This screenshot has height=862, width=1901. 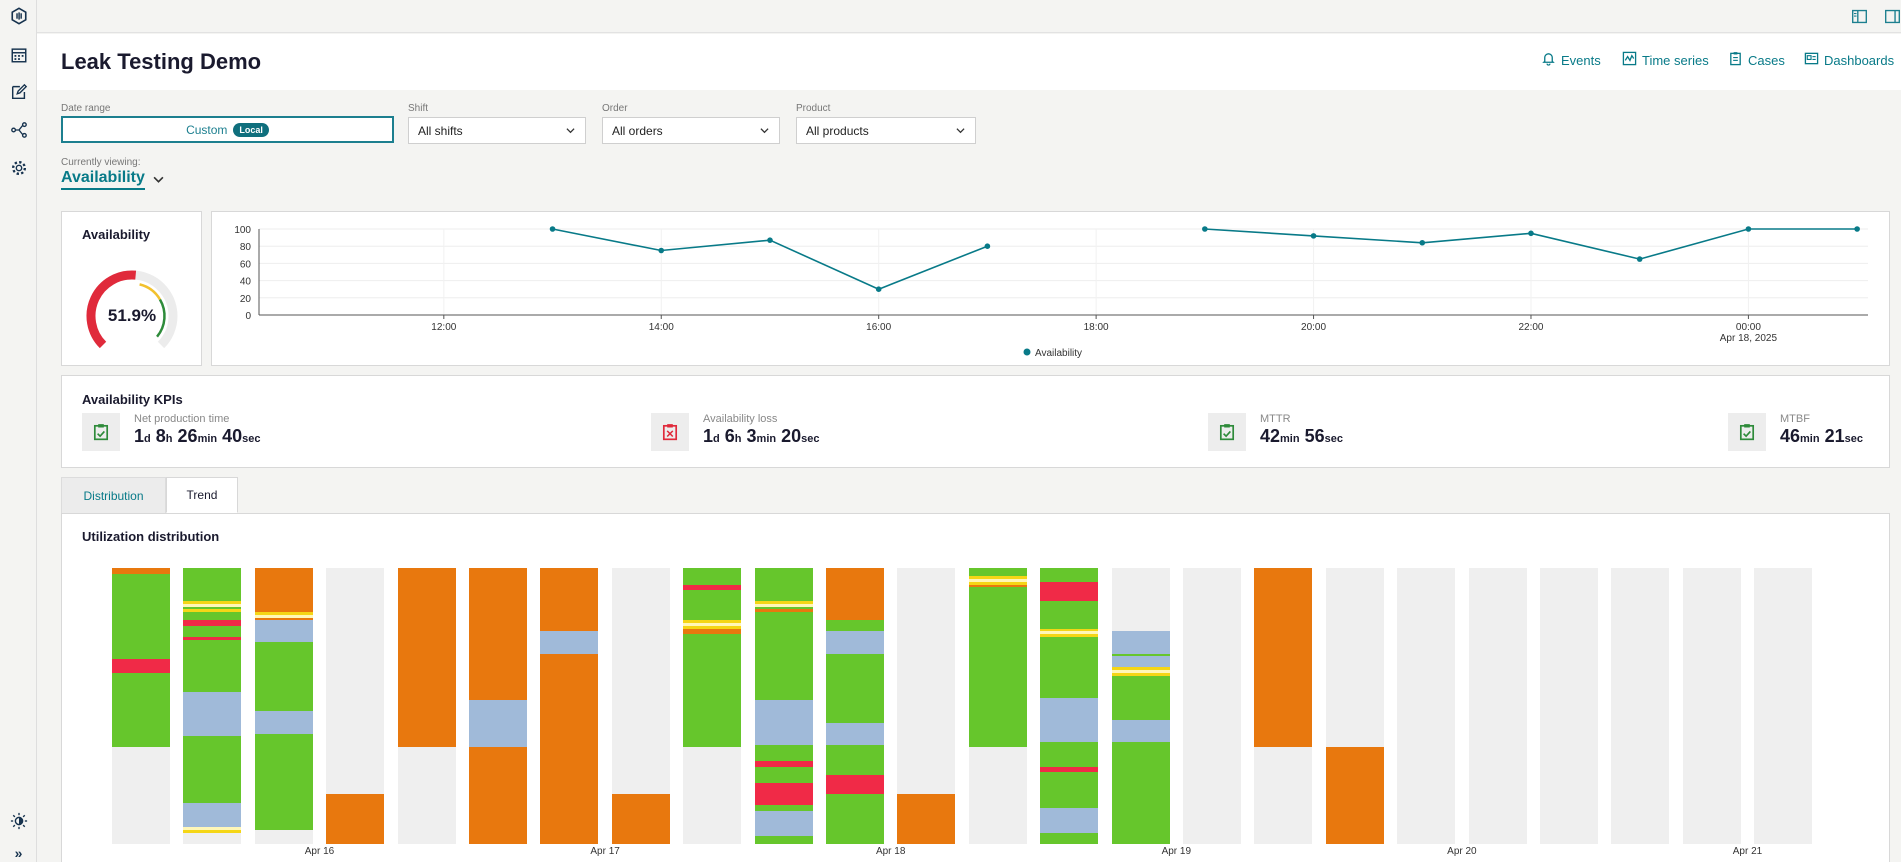 I want to click on edit-icon, so click(x=18, y=91).